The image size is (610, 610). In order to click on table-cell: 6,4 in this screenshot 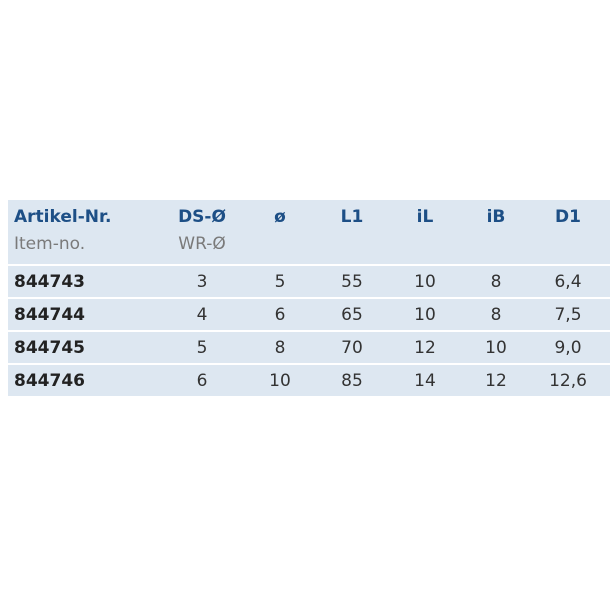, I will do `click(568, 282)`.